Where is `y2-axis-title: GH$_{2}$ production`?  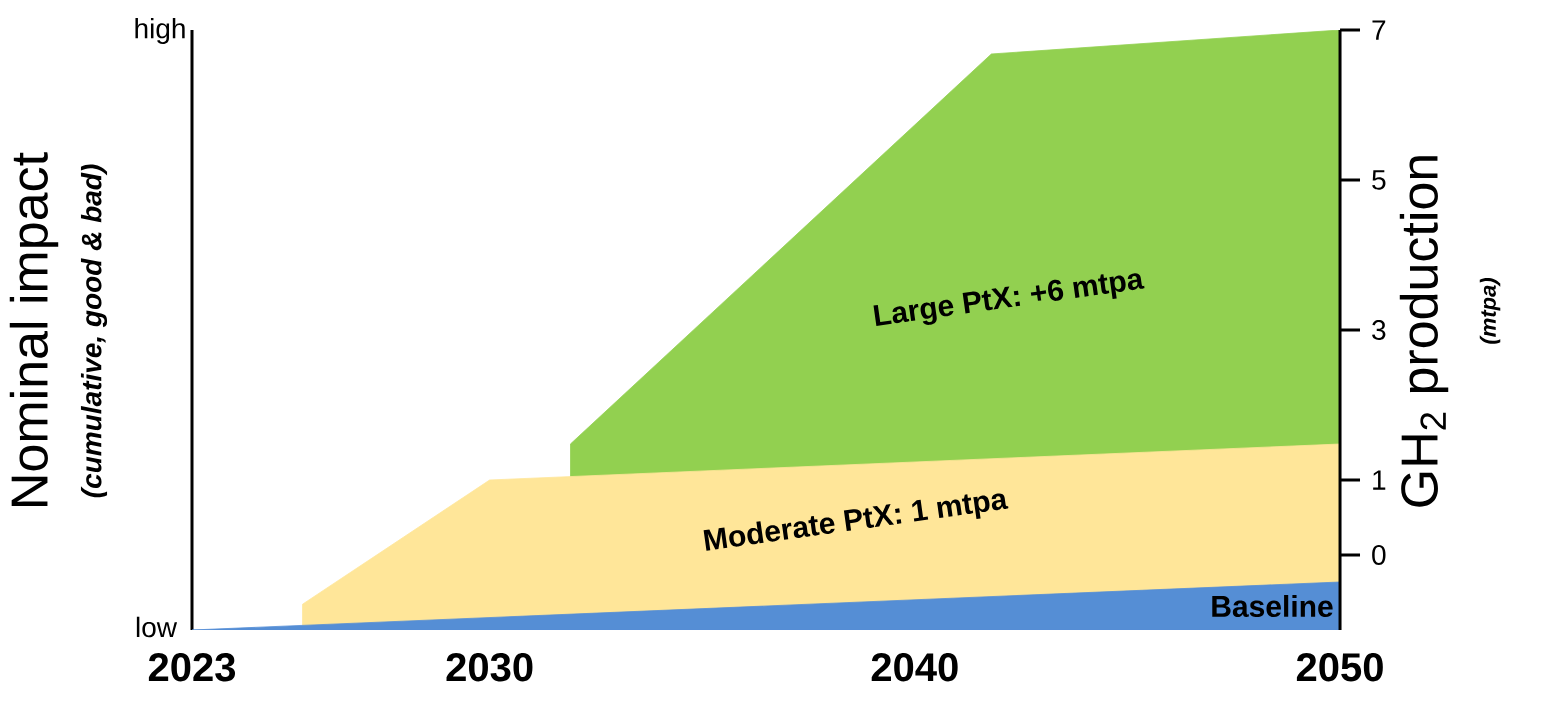 y2-axis-title: GH$_{2}$ production is located at coordinates (1424, 331).